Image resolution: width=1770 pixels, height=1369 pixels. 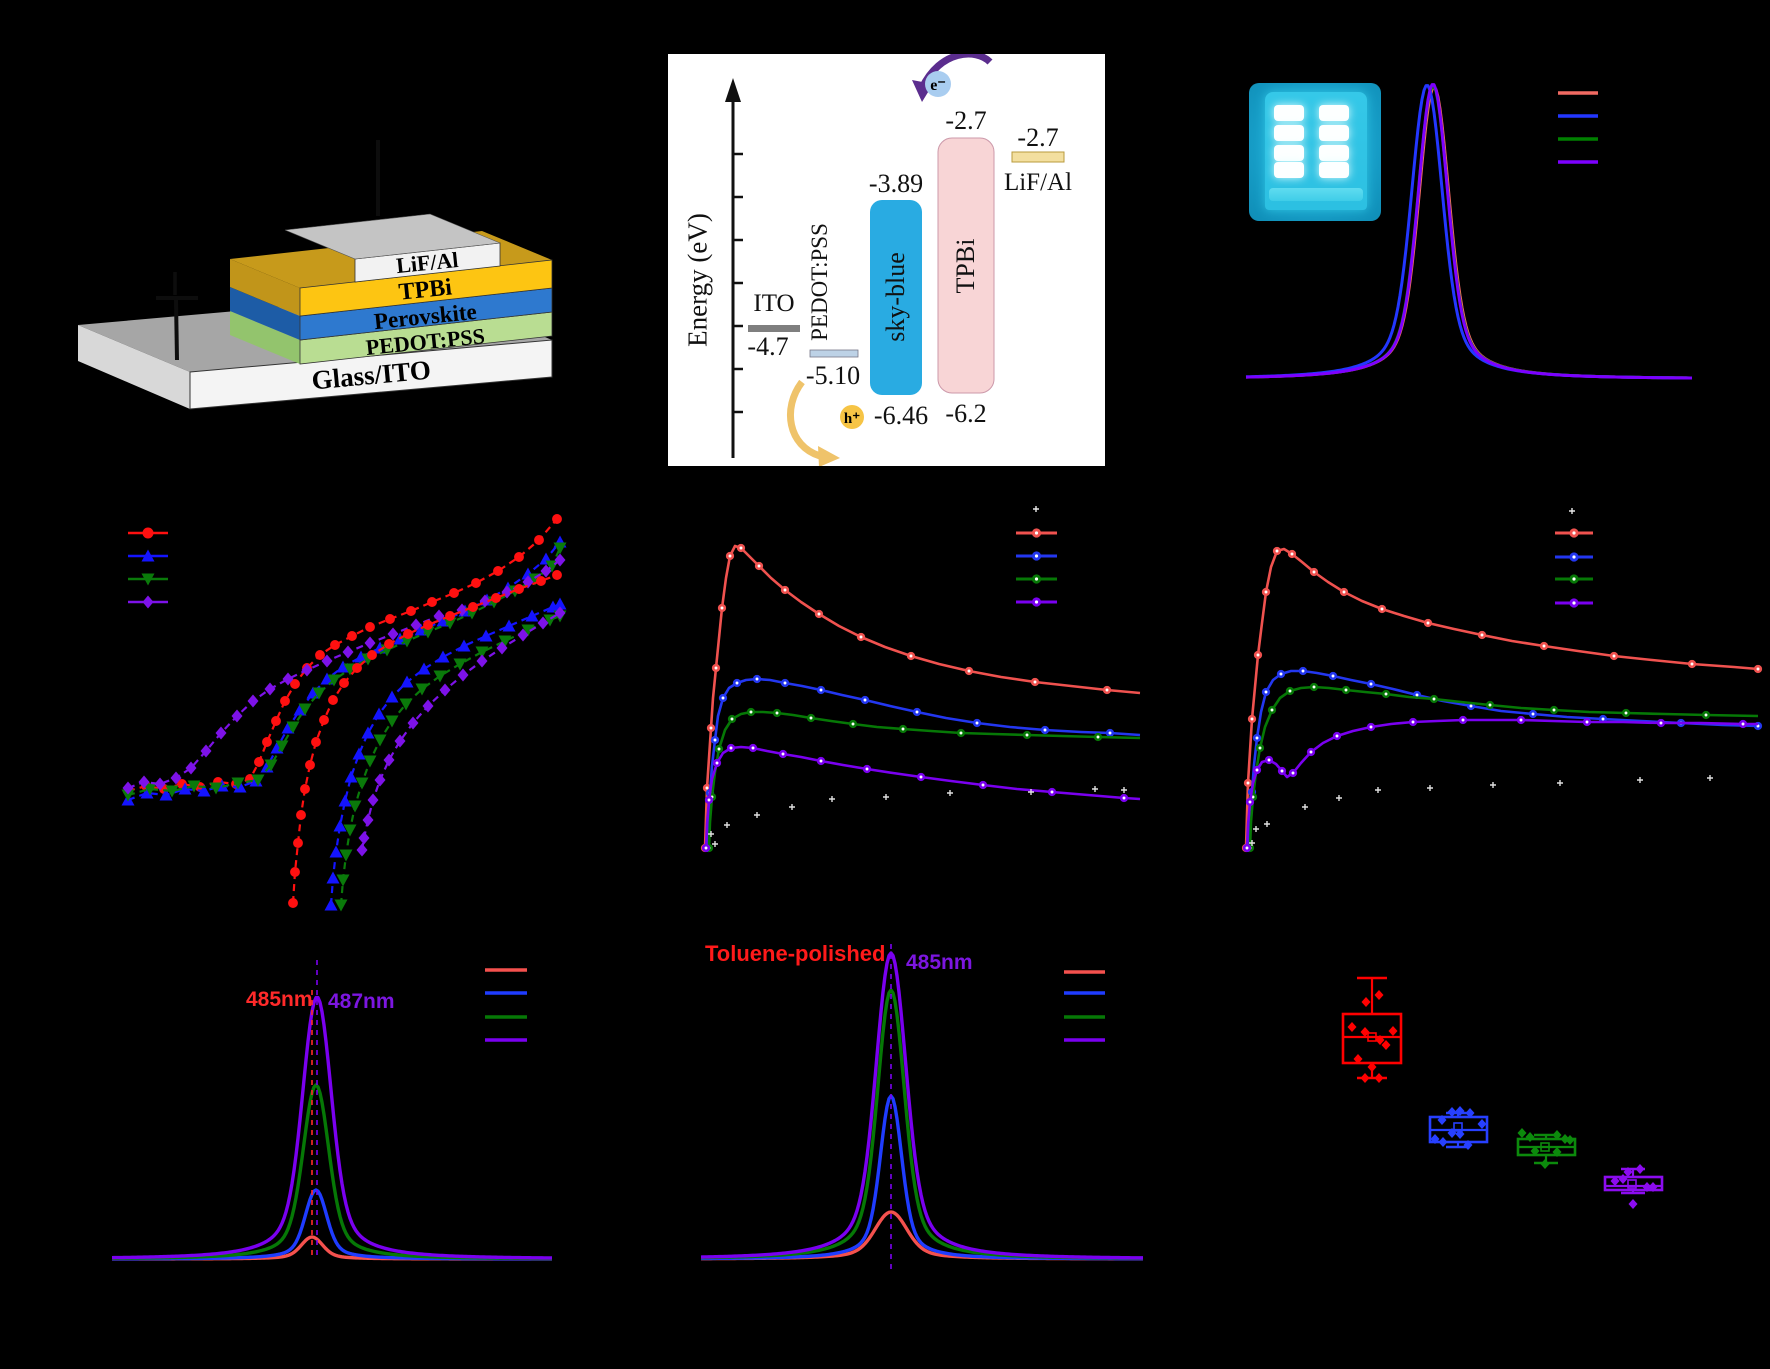 I want to click on tpbi-label: TPBi, so click(x=965, y=266).